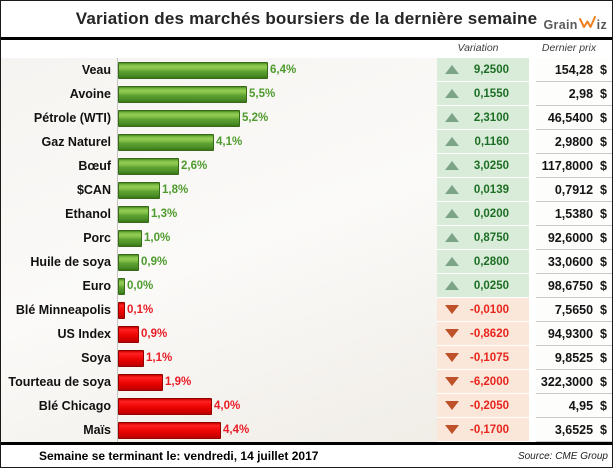  I want to click on table-row: Ethanol 1,3% 0,0200 1,5380 $, so click(306, 214).